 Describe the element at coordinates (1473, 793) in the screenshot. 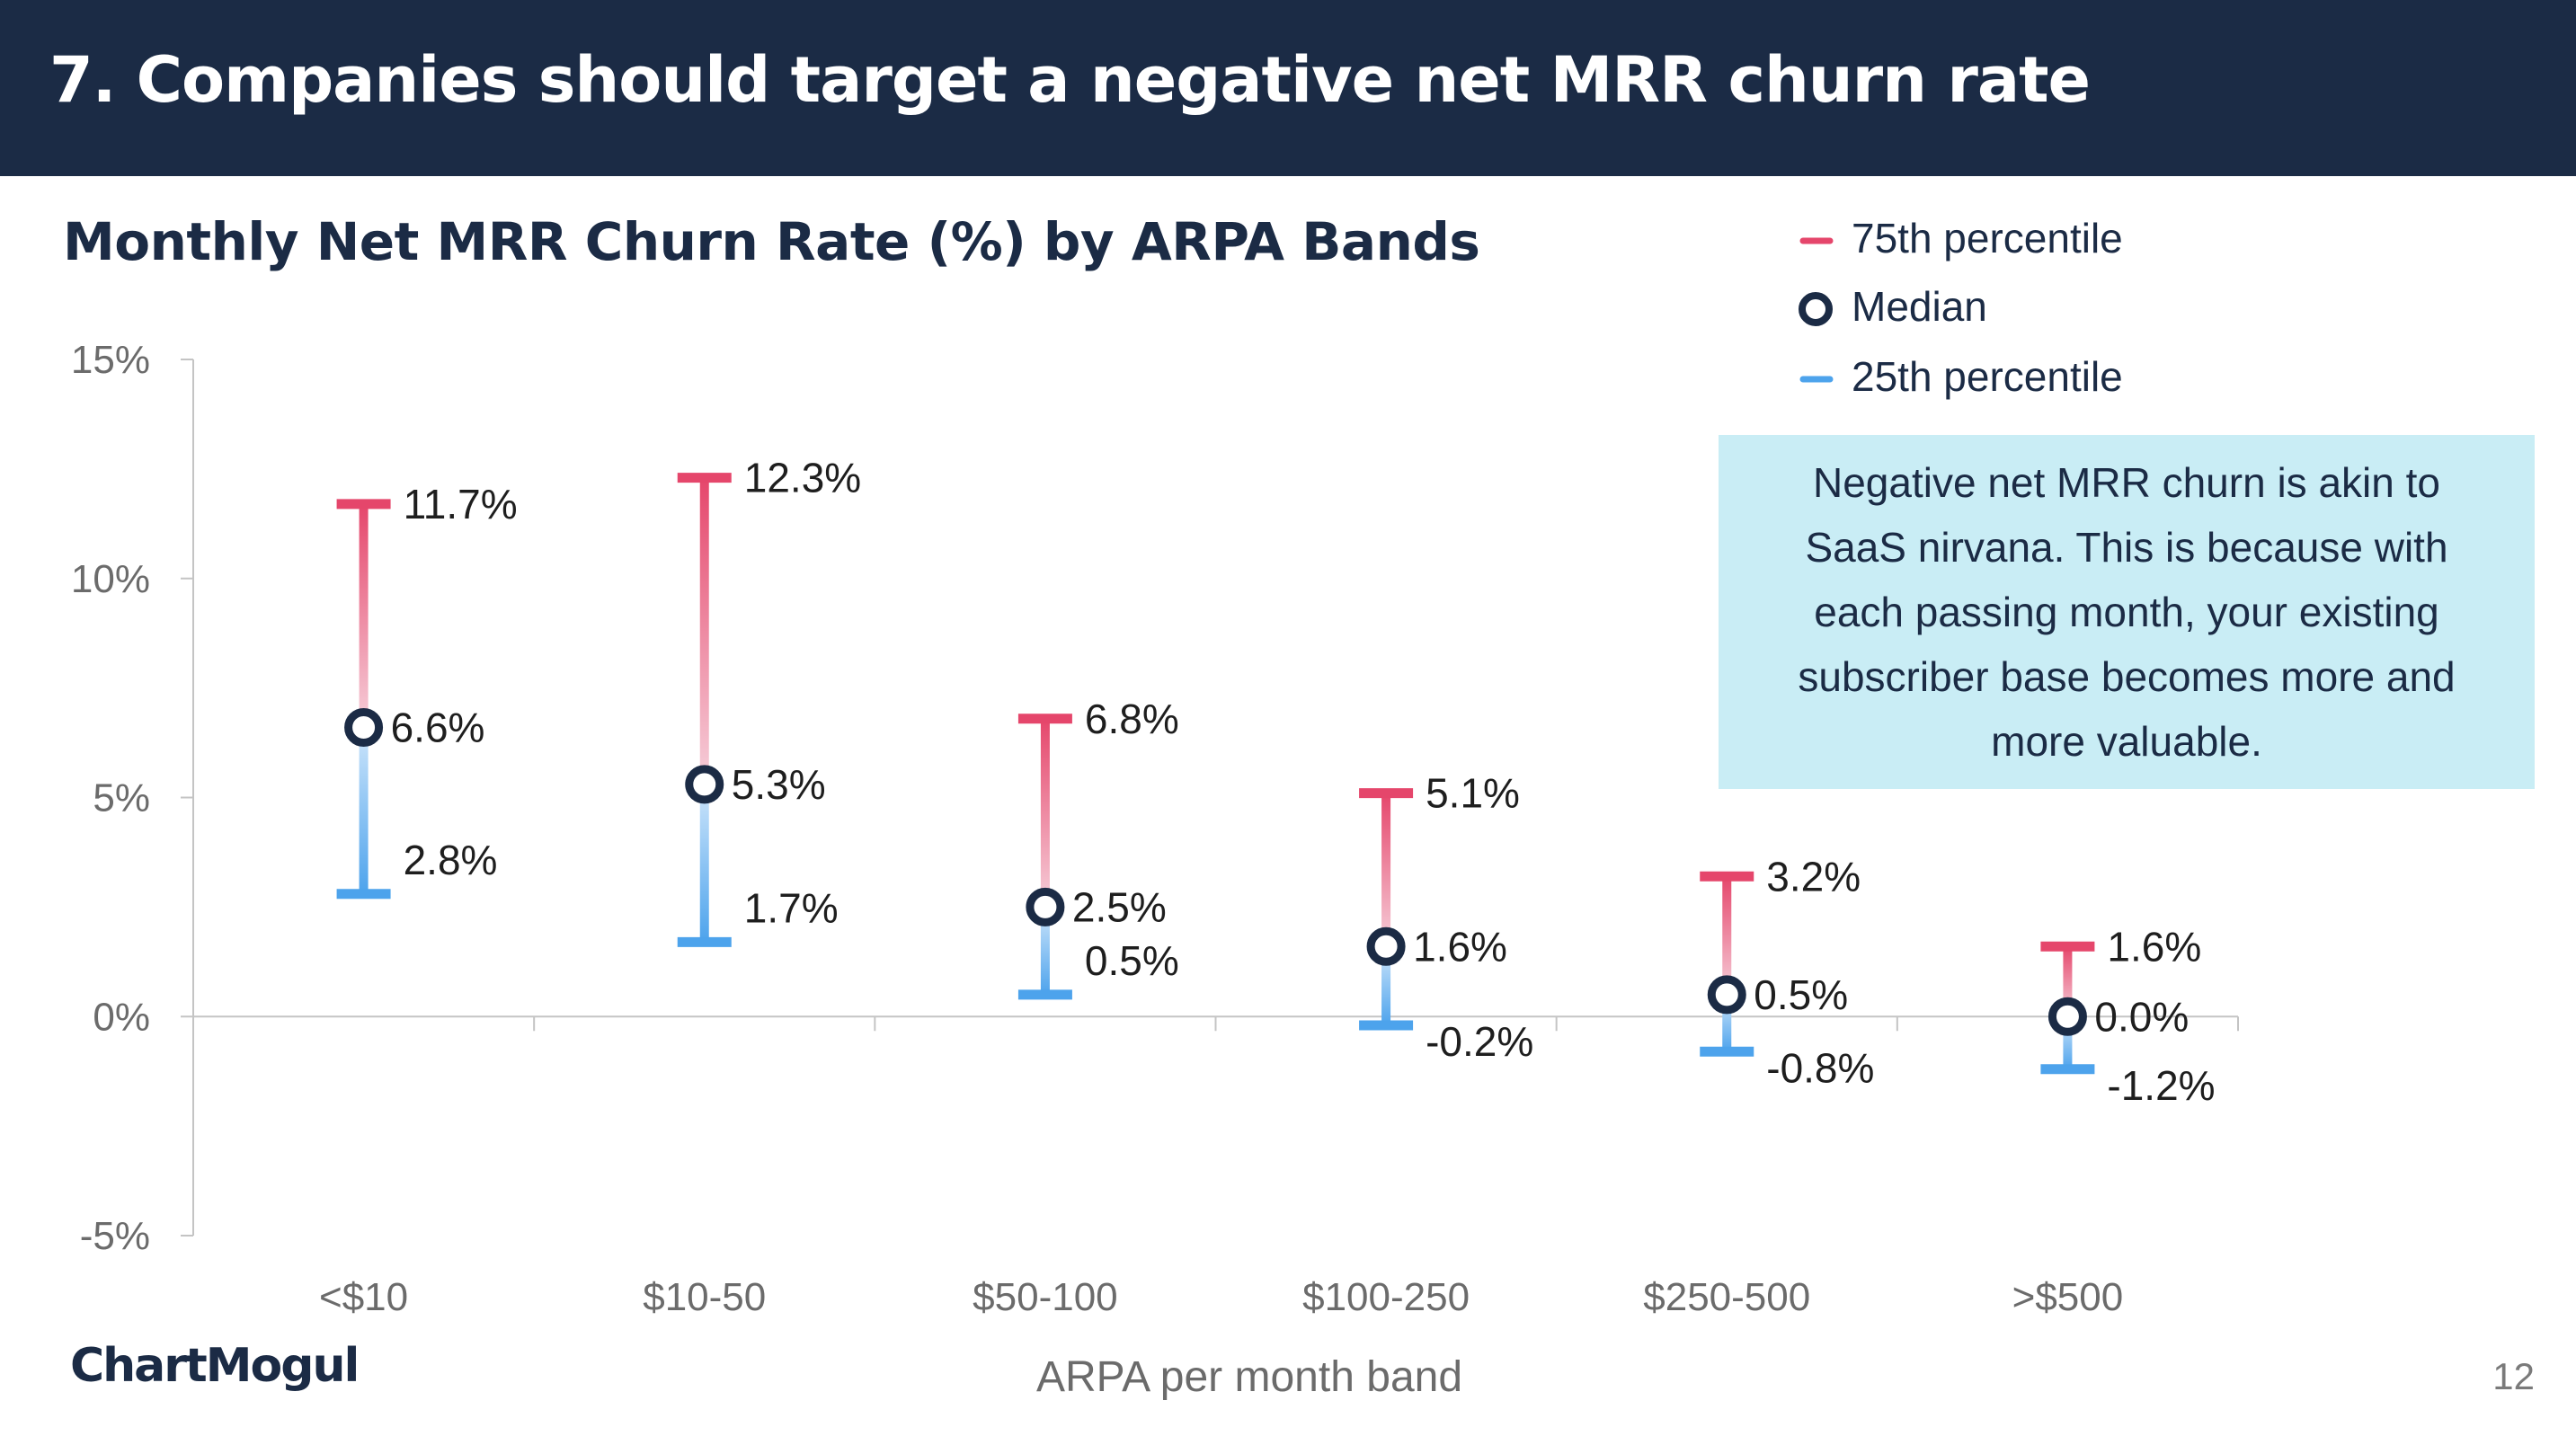

I see `p75-label: 5.1%` at that location.